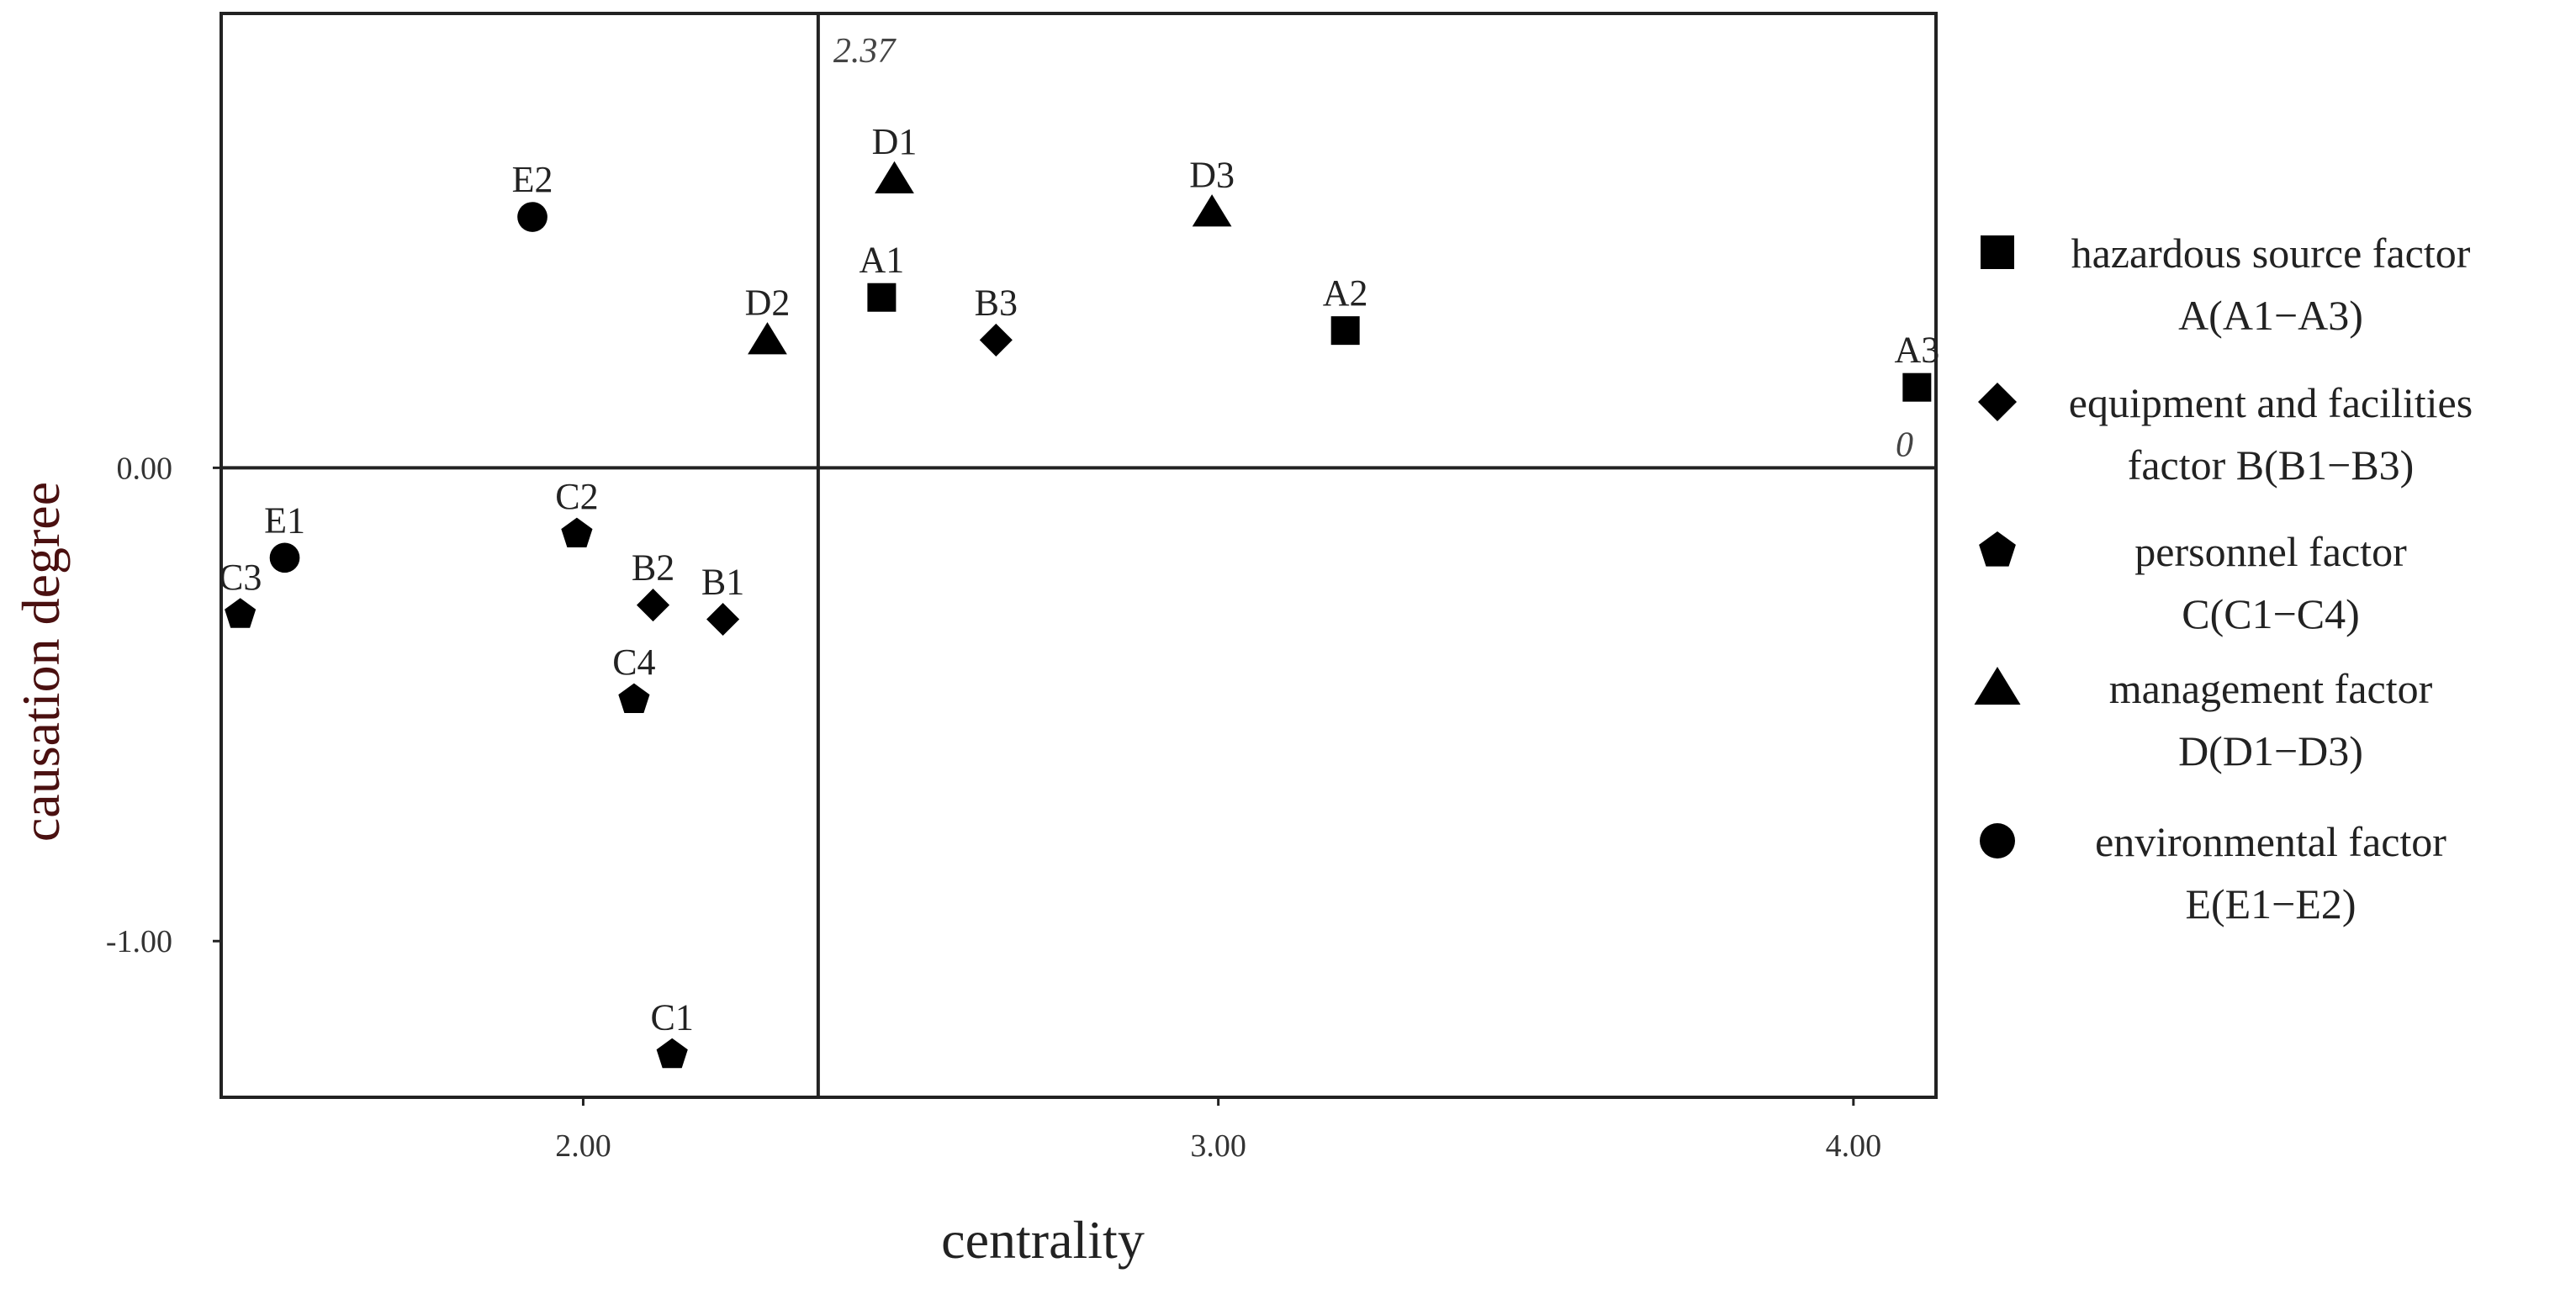 The image size is (2576, 1289). Describe the element at coordinates (1997, 686) in the screenshot. I see `legend-marker-triangle` at that location.